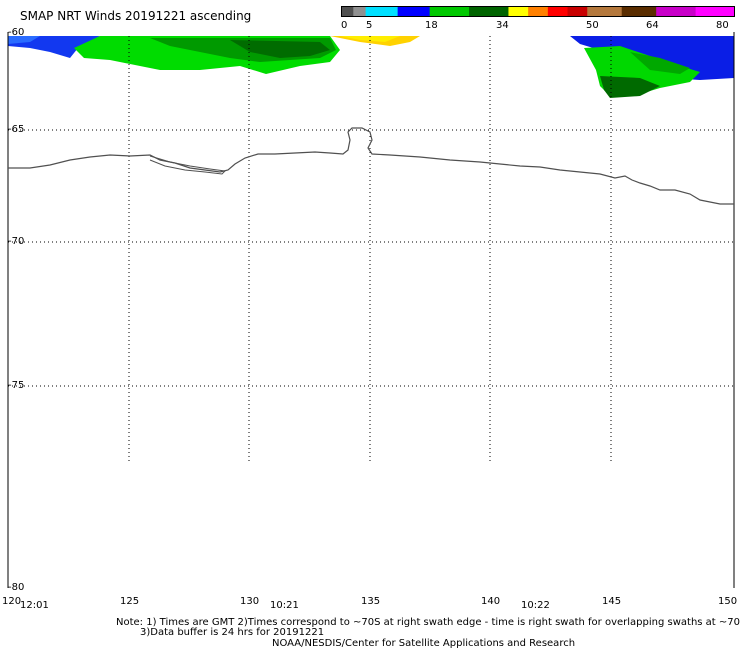 Image resolution: width=740 pixels, height=650 pixels. I want to click on colorbar-label-34: 34, so click(502, 25).